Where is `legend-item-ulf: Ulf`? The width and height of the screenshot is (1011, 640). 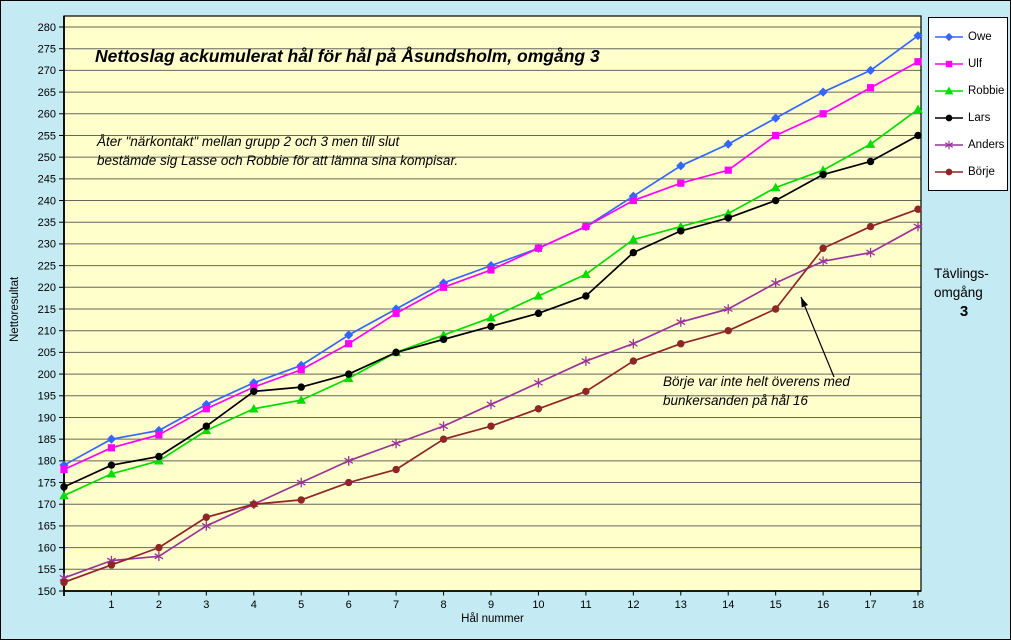
legend-item-ulf: Ulf is located at coordinates (969, 63).